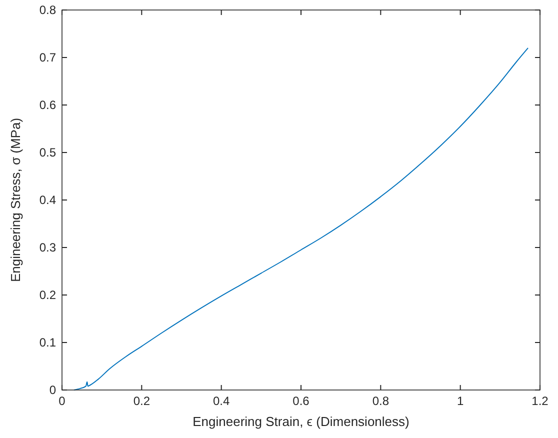 The width and height of the screenshot is (558, 438). Describe the element at coordinates (47, 153) in the screenshot. I see `y-tick-label: 0.5` at that location.